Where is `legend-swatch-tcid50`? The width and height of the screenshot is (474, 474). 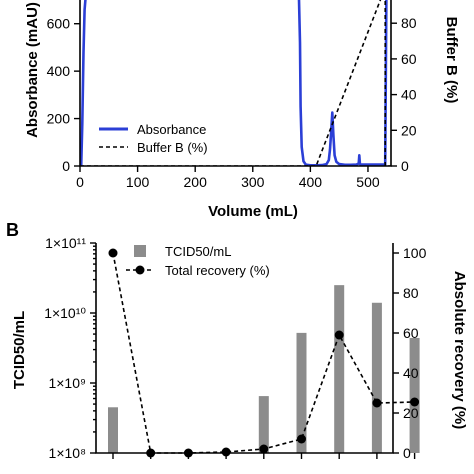
legend-swatch-tcid50 is located at coordinates (140, 251).